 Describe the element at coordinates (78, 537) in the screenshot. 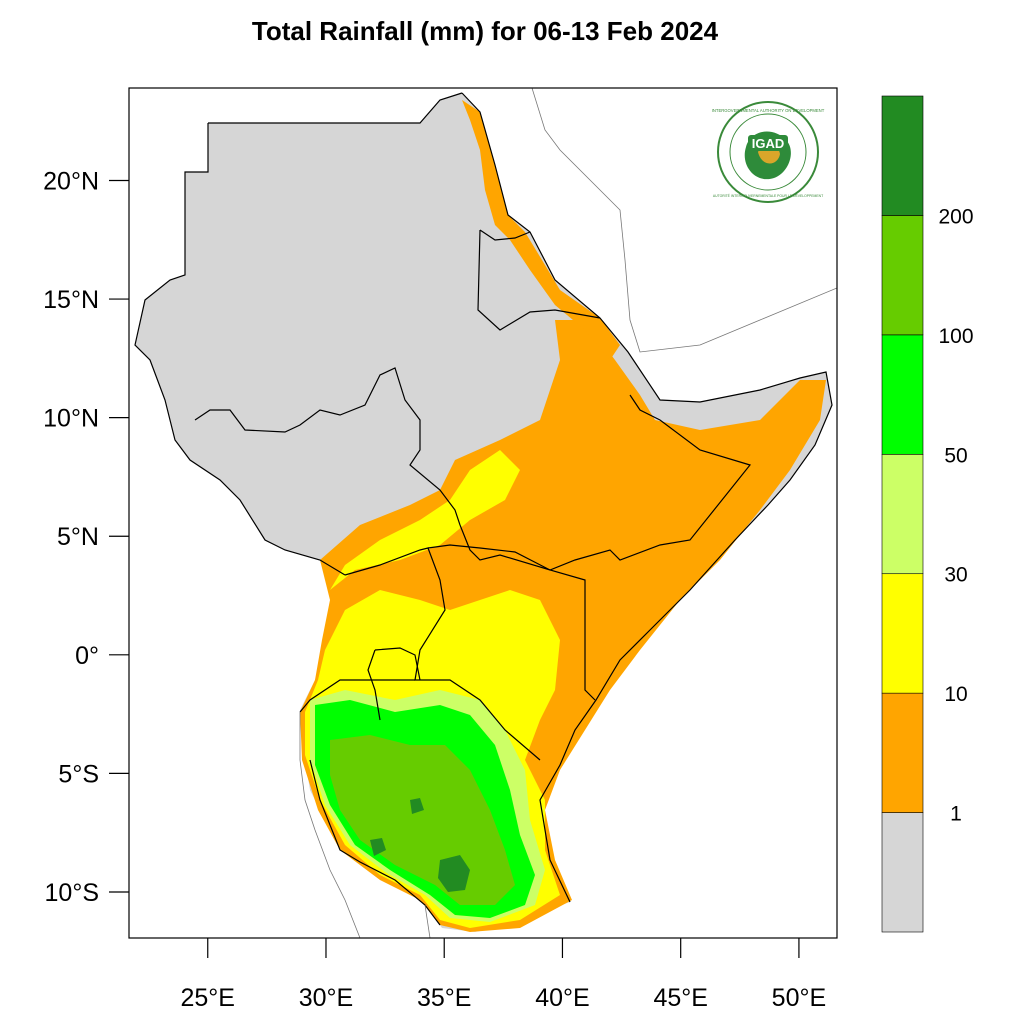

I see `lat-tick-label: 5°N` at that location.